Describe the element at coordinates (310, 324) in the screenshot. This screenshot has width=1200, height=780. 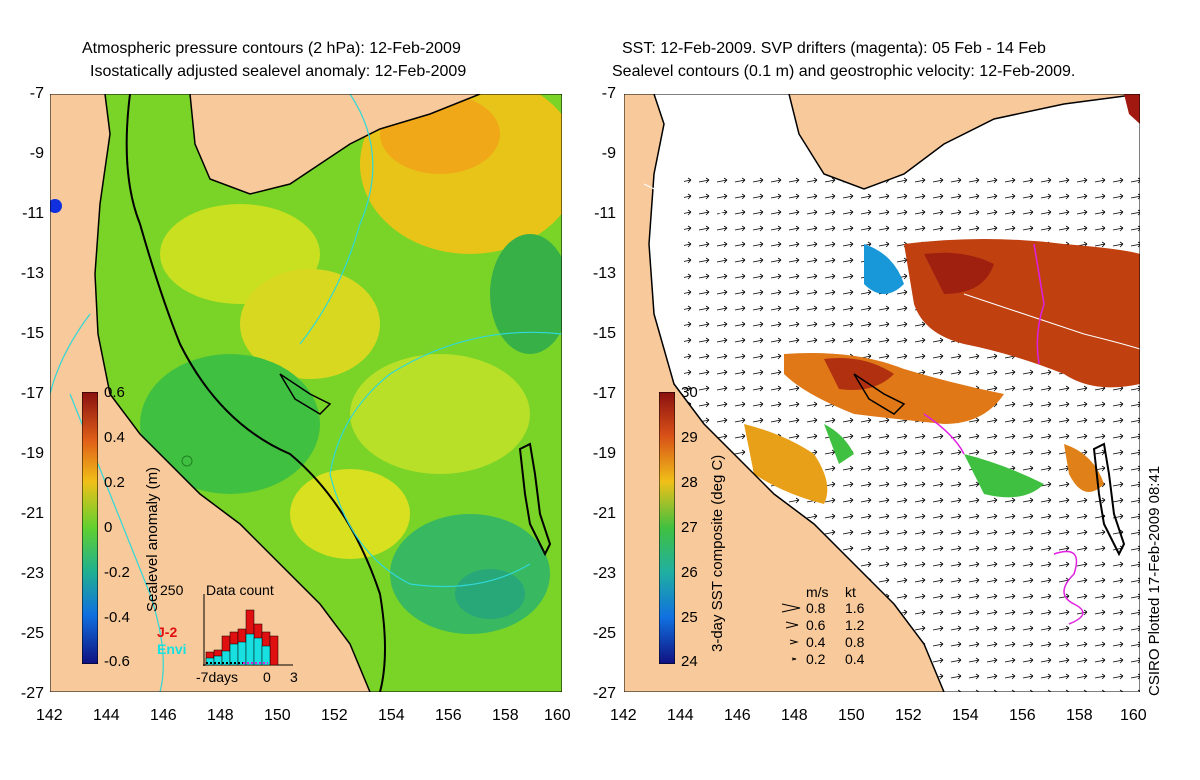
I see `anomaly-mid-c` at that location.